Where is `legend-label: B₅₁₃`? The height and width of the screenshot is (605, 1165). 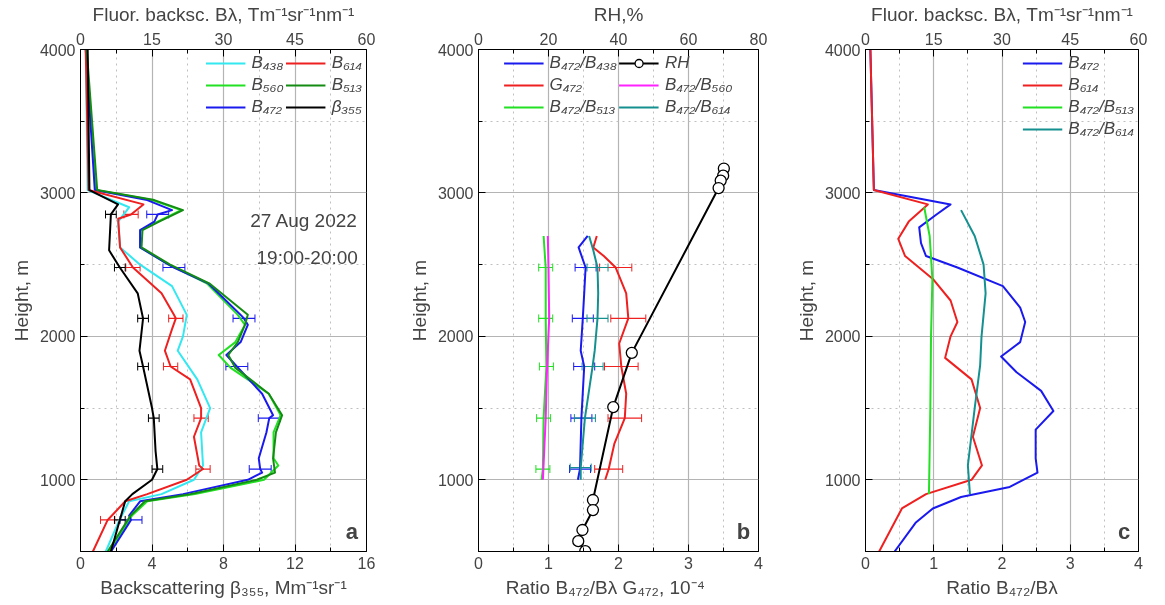 legend-label: B₅₁₃ is located at coordinates (346, 85).